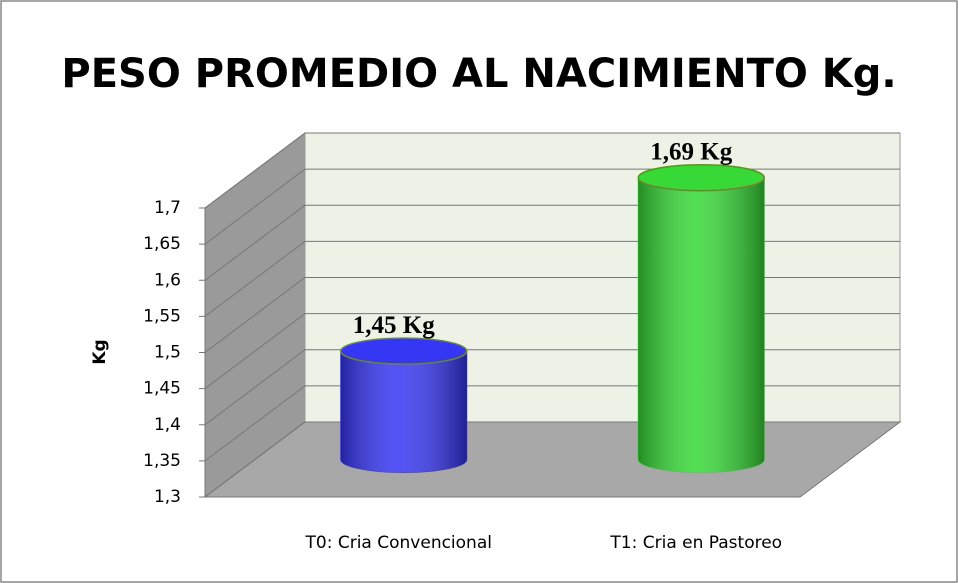  I want to click on x-tick-label: T0: Cria Convencional, so click(398, 543).